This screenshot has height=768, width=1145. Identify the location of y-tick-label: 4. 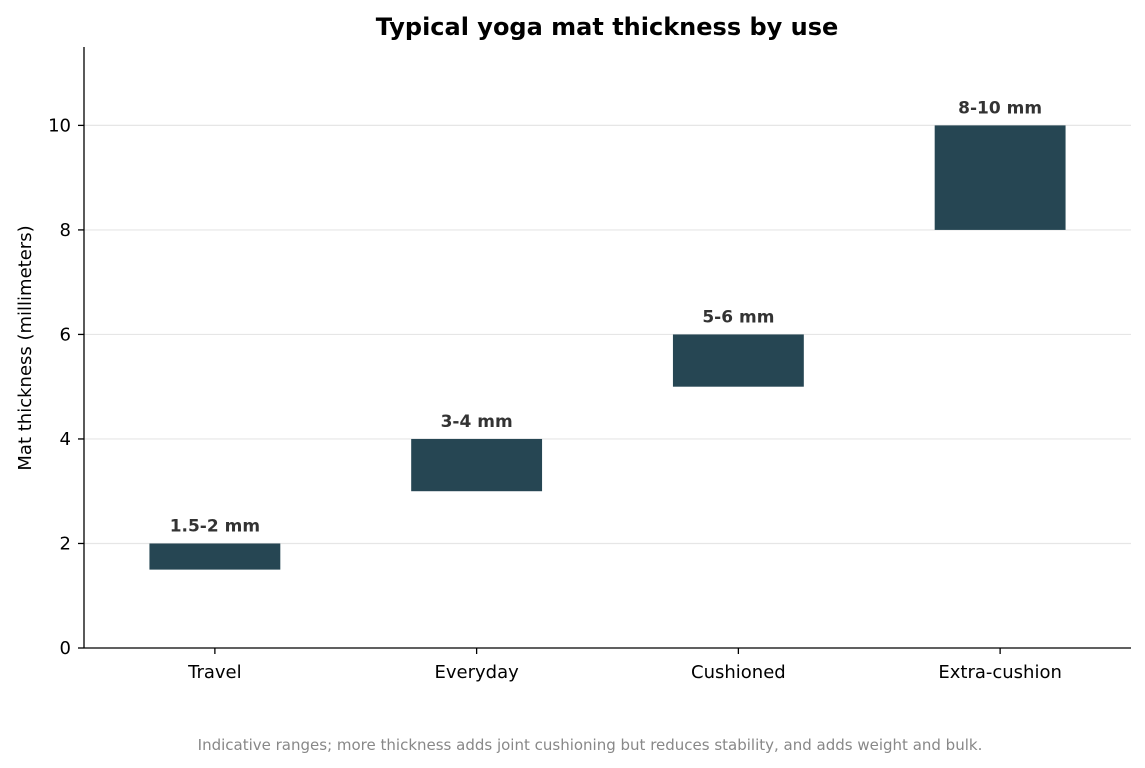
(65, 439).